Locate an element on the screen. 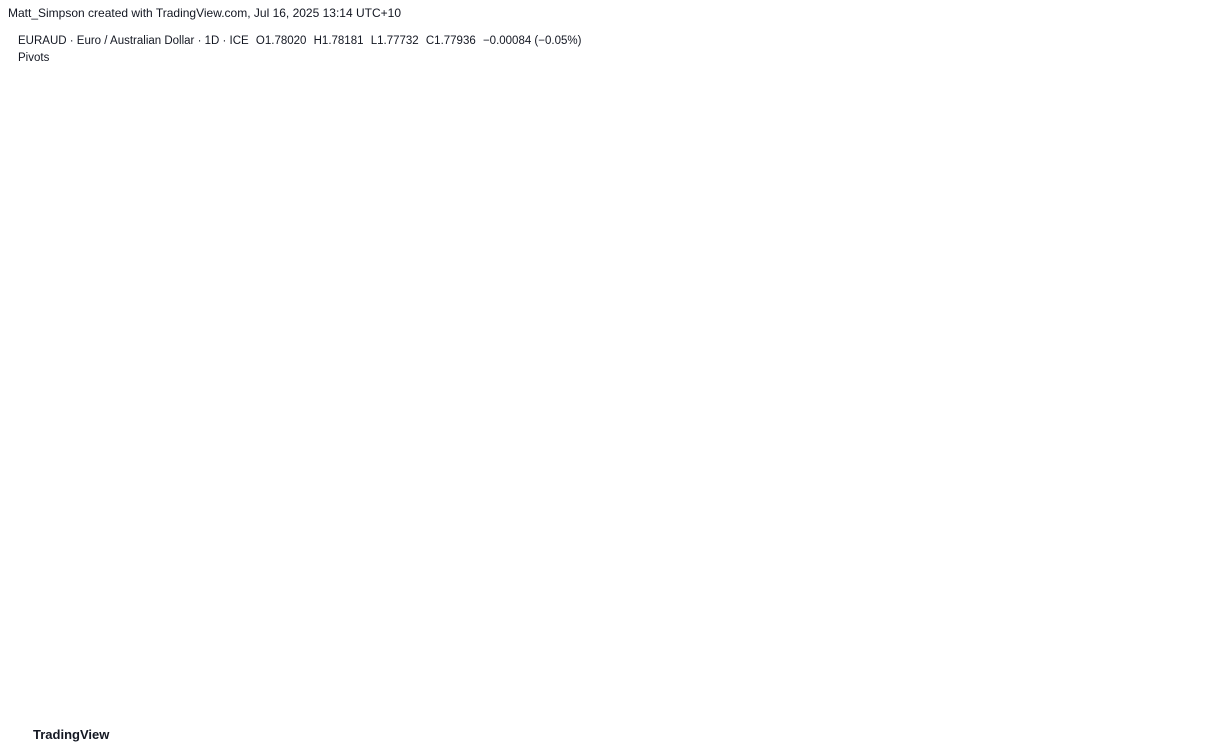 The height and width of the screenshot is (752, 1211). y-tick-label: 1.67000 is located at coordinates (1175, 564).